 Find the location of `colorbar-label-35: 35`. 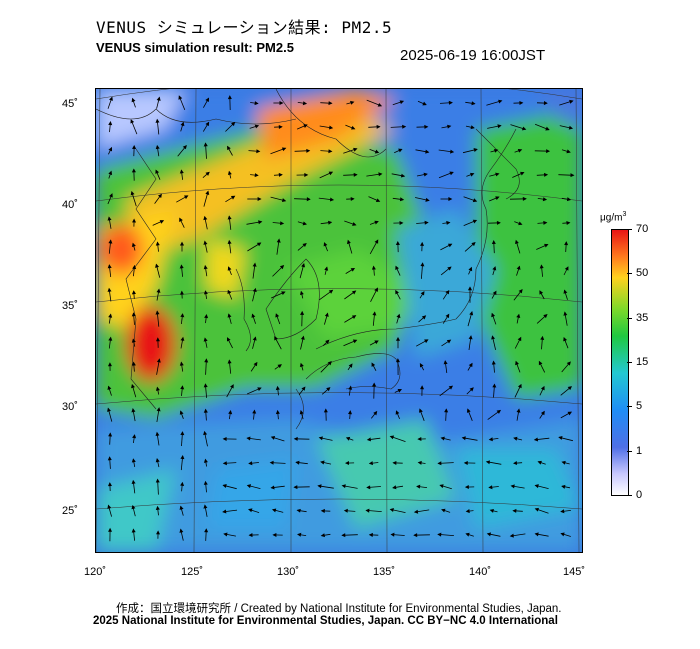

colorbar-label-35: 35 is located at coordinates (642, 318).